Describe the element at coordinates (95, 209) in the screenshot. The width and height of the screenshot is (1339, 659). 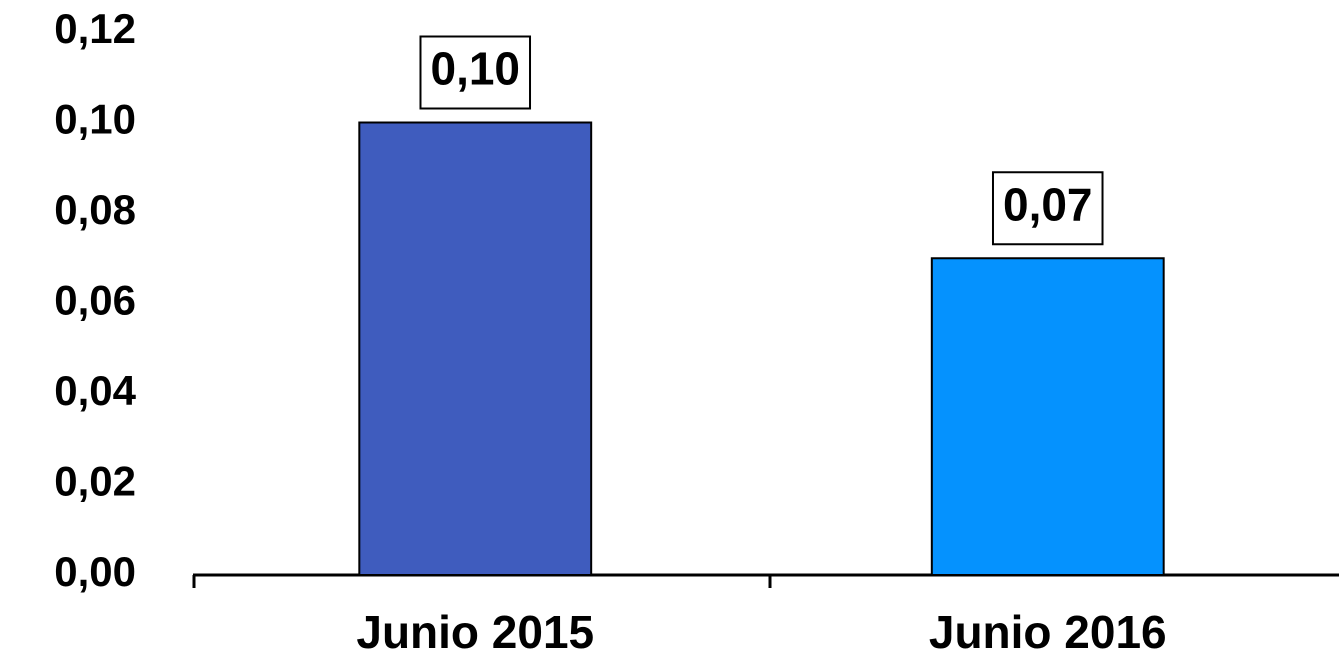
I see `y-tick-label: 0,08` at that location.